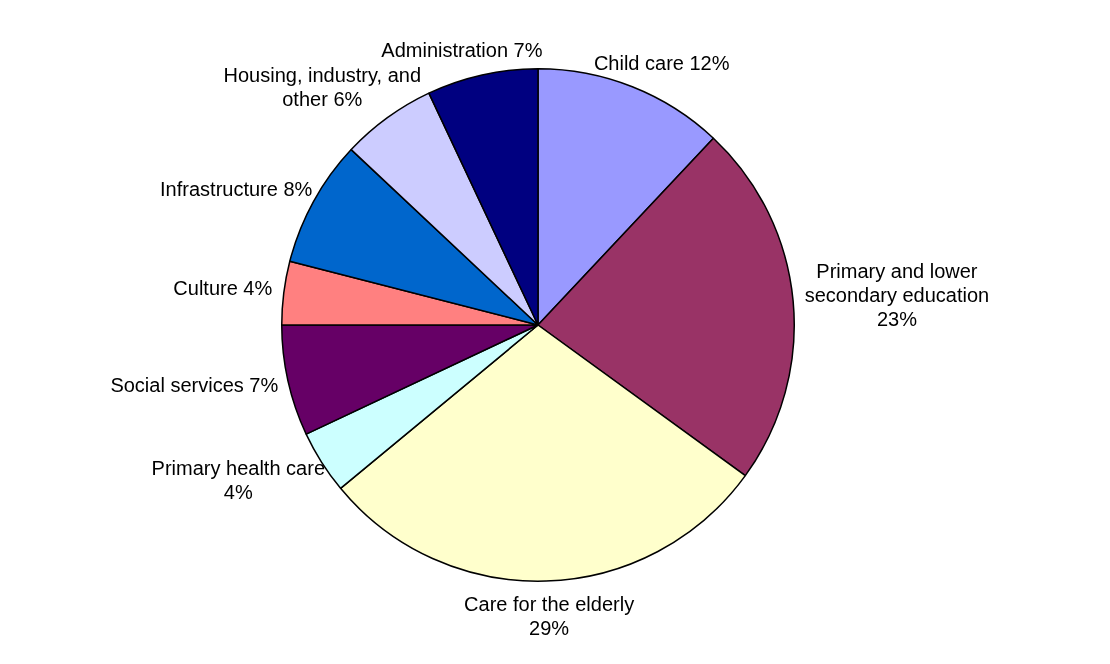  I want to click on data-label: 4%, so click(238, 492).